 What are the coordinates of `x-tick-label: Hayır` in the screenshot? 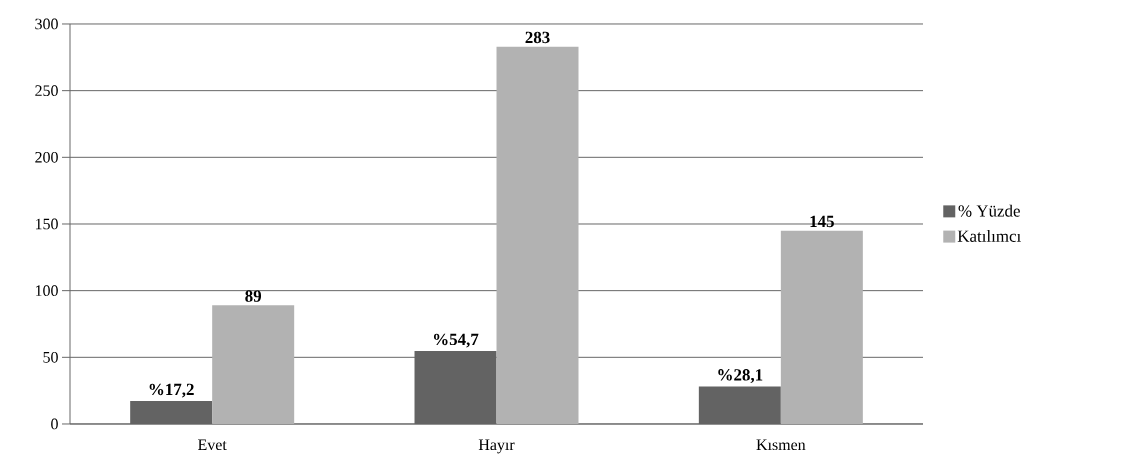 It's located at (496, 446).